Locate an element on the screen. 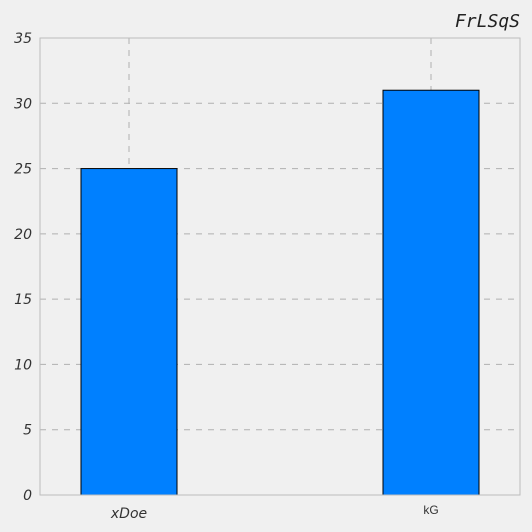 The image size is (532, 532). y-tick-label: 10 is located at coordinates (23, 365).